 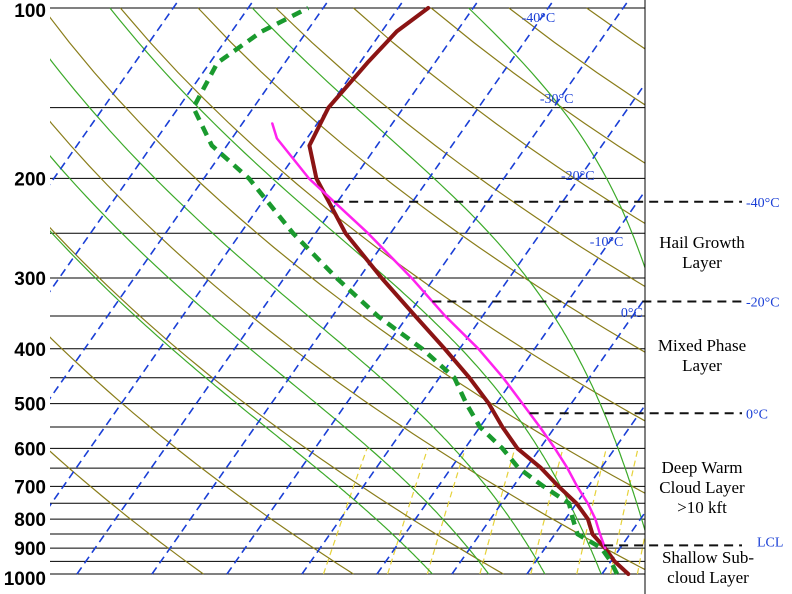 I want to click on isotherm-line, so click(x=772, y=287).